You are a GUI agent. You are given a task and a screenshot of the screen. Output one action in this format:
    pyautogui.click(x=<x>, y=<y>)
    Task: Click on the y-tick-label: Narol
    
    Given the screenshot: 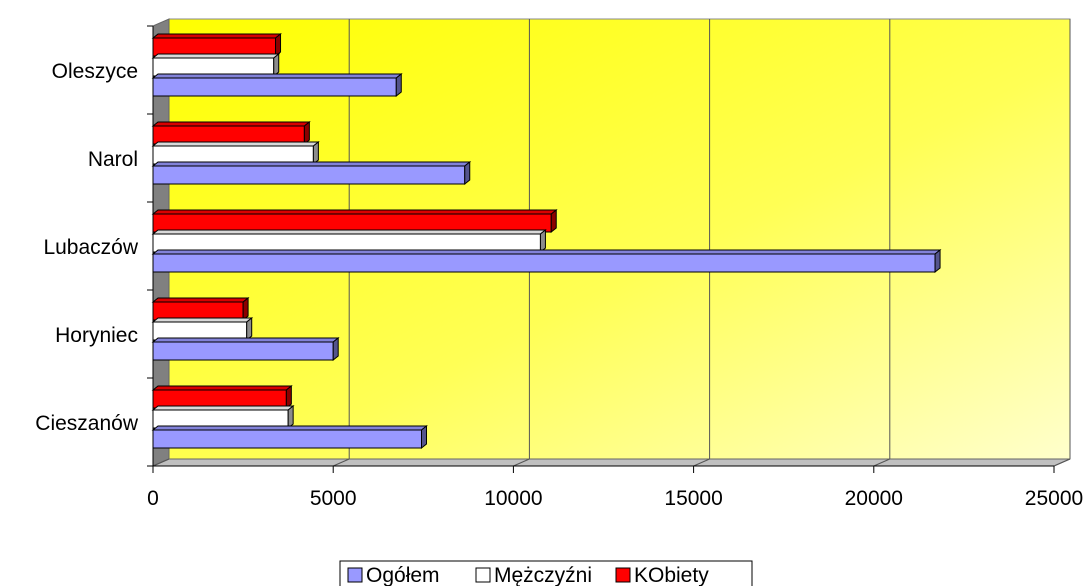 What is the action you would take?
    pyautogui.click(x=113, y=159)
    